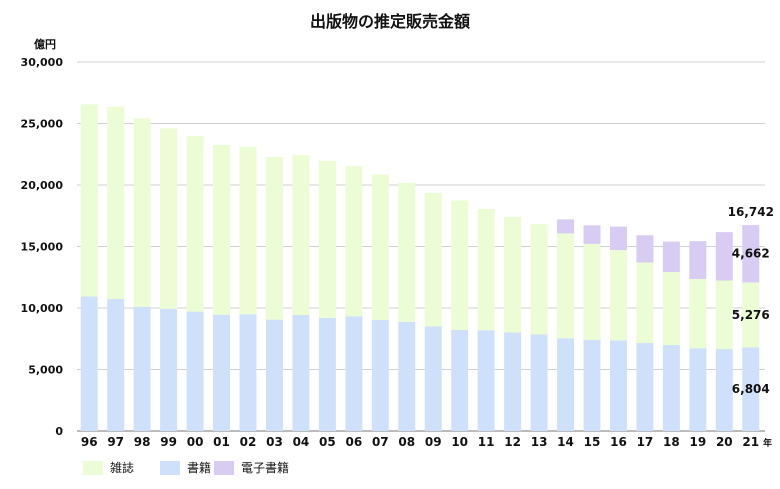 This screenshot has height=489, width=780. I want to click on x-tick-label: 18, so click(671, 442).